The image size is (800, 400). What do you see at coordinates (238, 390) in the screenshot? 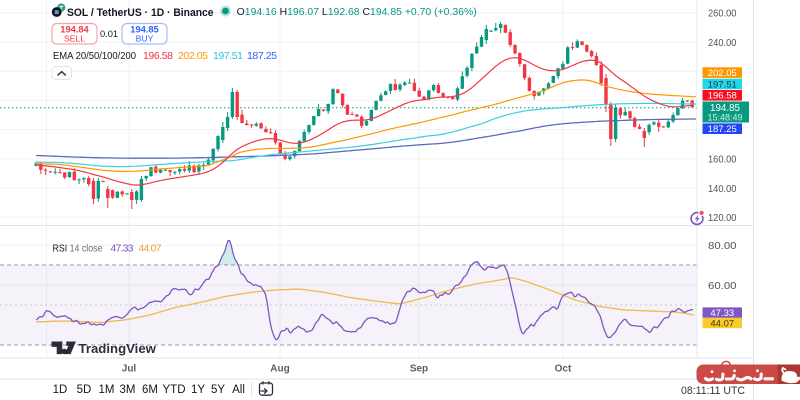
I see `svg-text: All` at bounding box center [238, 390].